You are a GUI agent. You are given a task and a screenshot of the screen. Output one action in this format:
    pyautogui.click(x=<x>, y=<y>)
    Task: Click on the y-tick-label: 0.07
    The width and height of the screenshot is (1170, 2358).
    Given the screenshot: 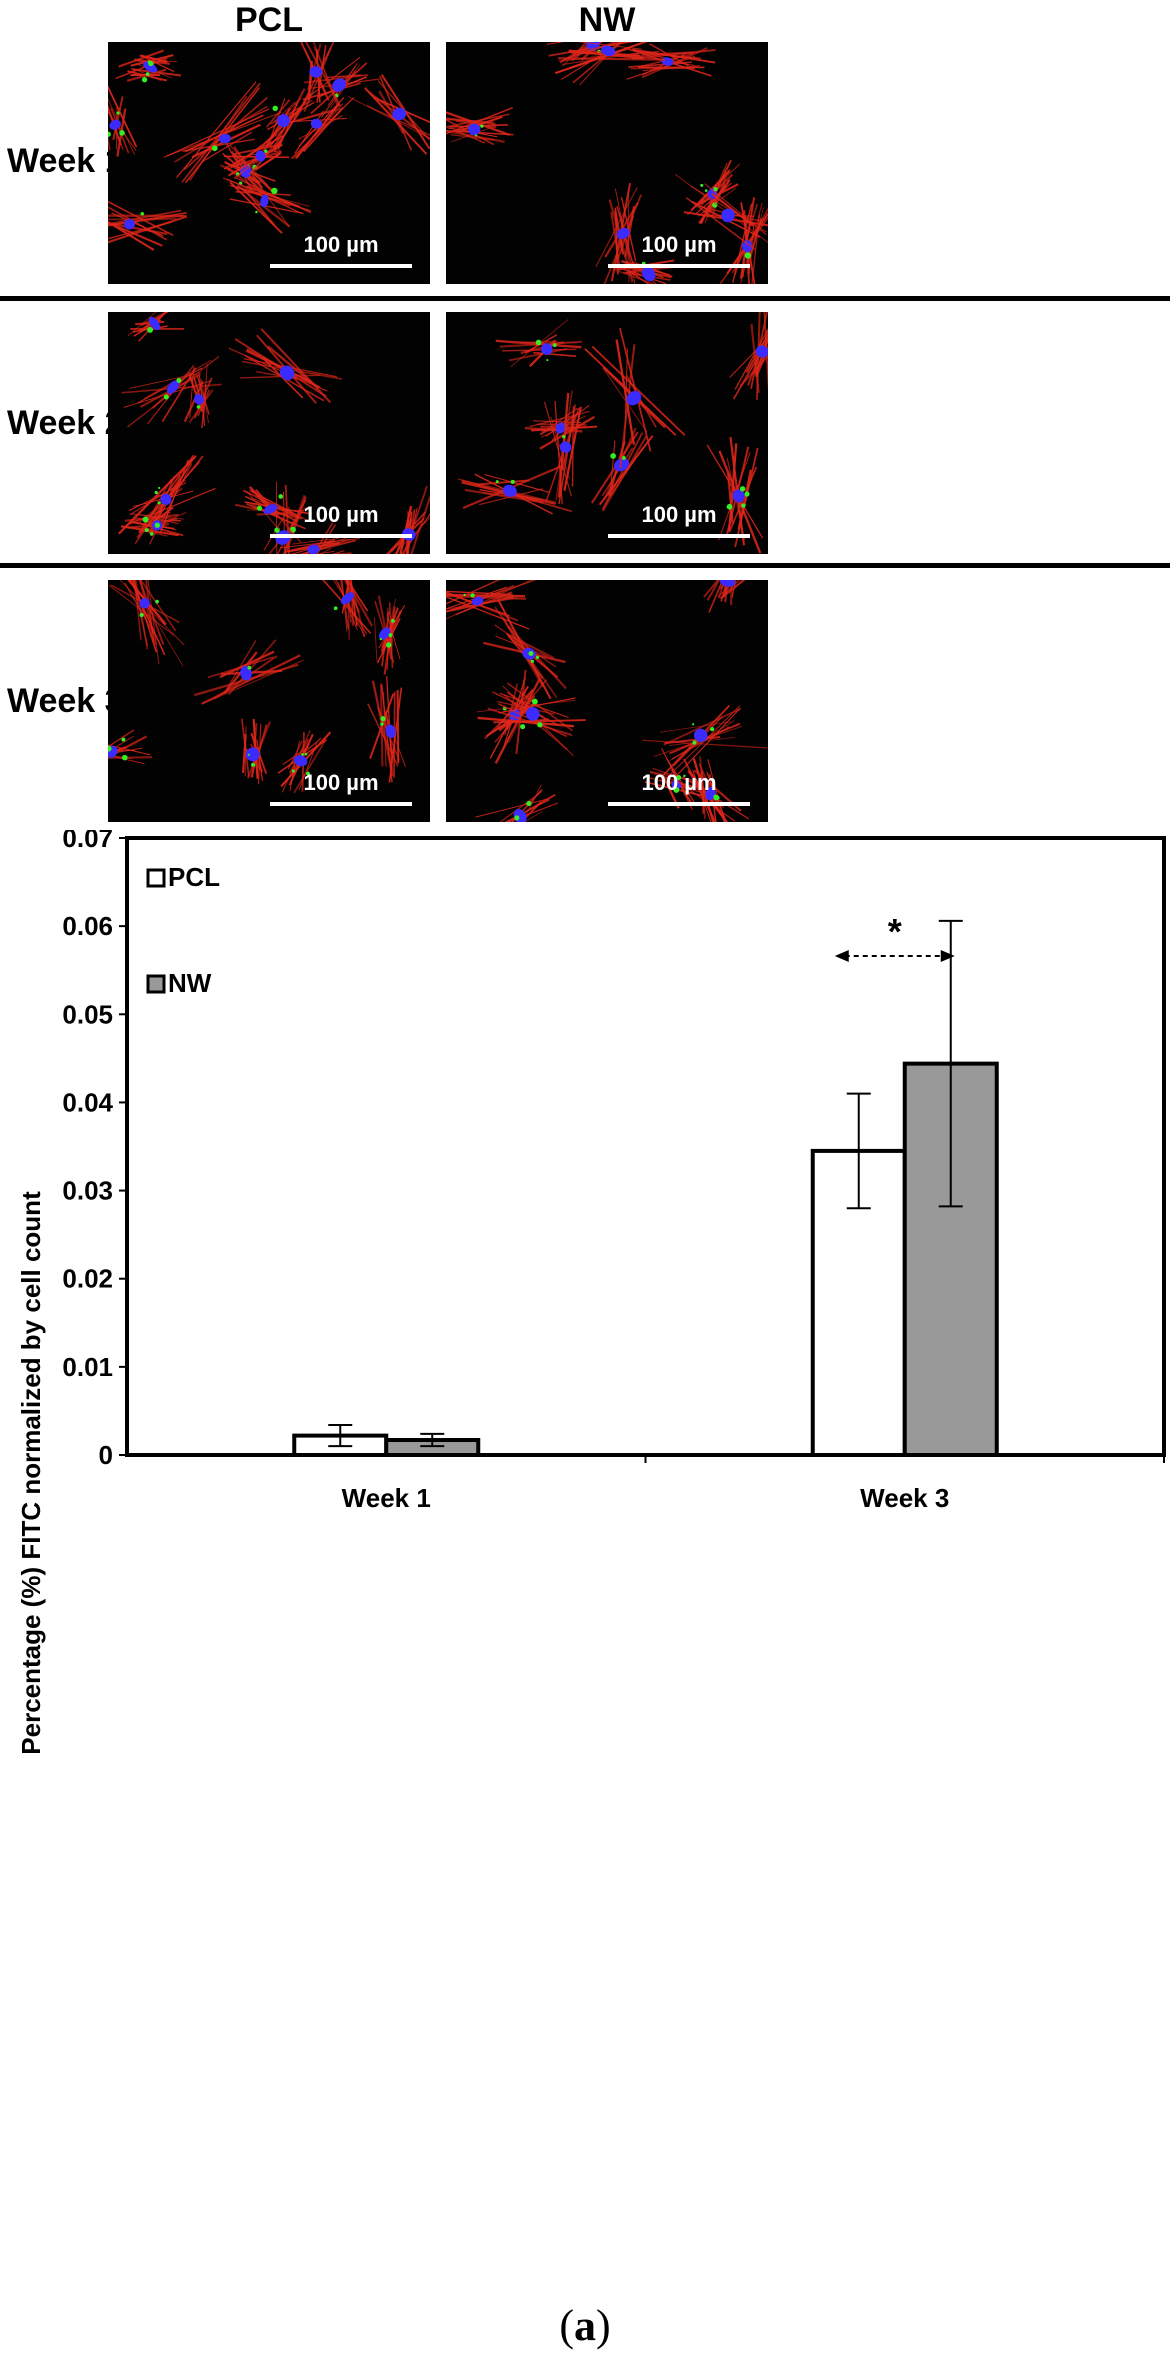 What is the action you would take?
    pyautogui.click(x=87, y=841)
    